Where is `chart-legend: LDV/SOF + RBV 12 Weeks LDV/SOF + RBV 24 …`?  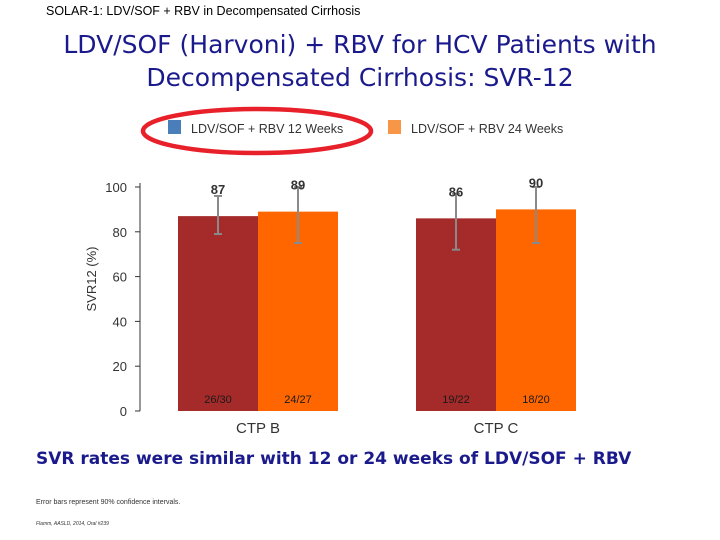
chart-legend: LDV/SOF + RBV 12 Weeks LDV/SOF + RBV 24 … is located at coordinates (351, 131).